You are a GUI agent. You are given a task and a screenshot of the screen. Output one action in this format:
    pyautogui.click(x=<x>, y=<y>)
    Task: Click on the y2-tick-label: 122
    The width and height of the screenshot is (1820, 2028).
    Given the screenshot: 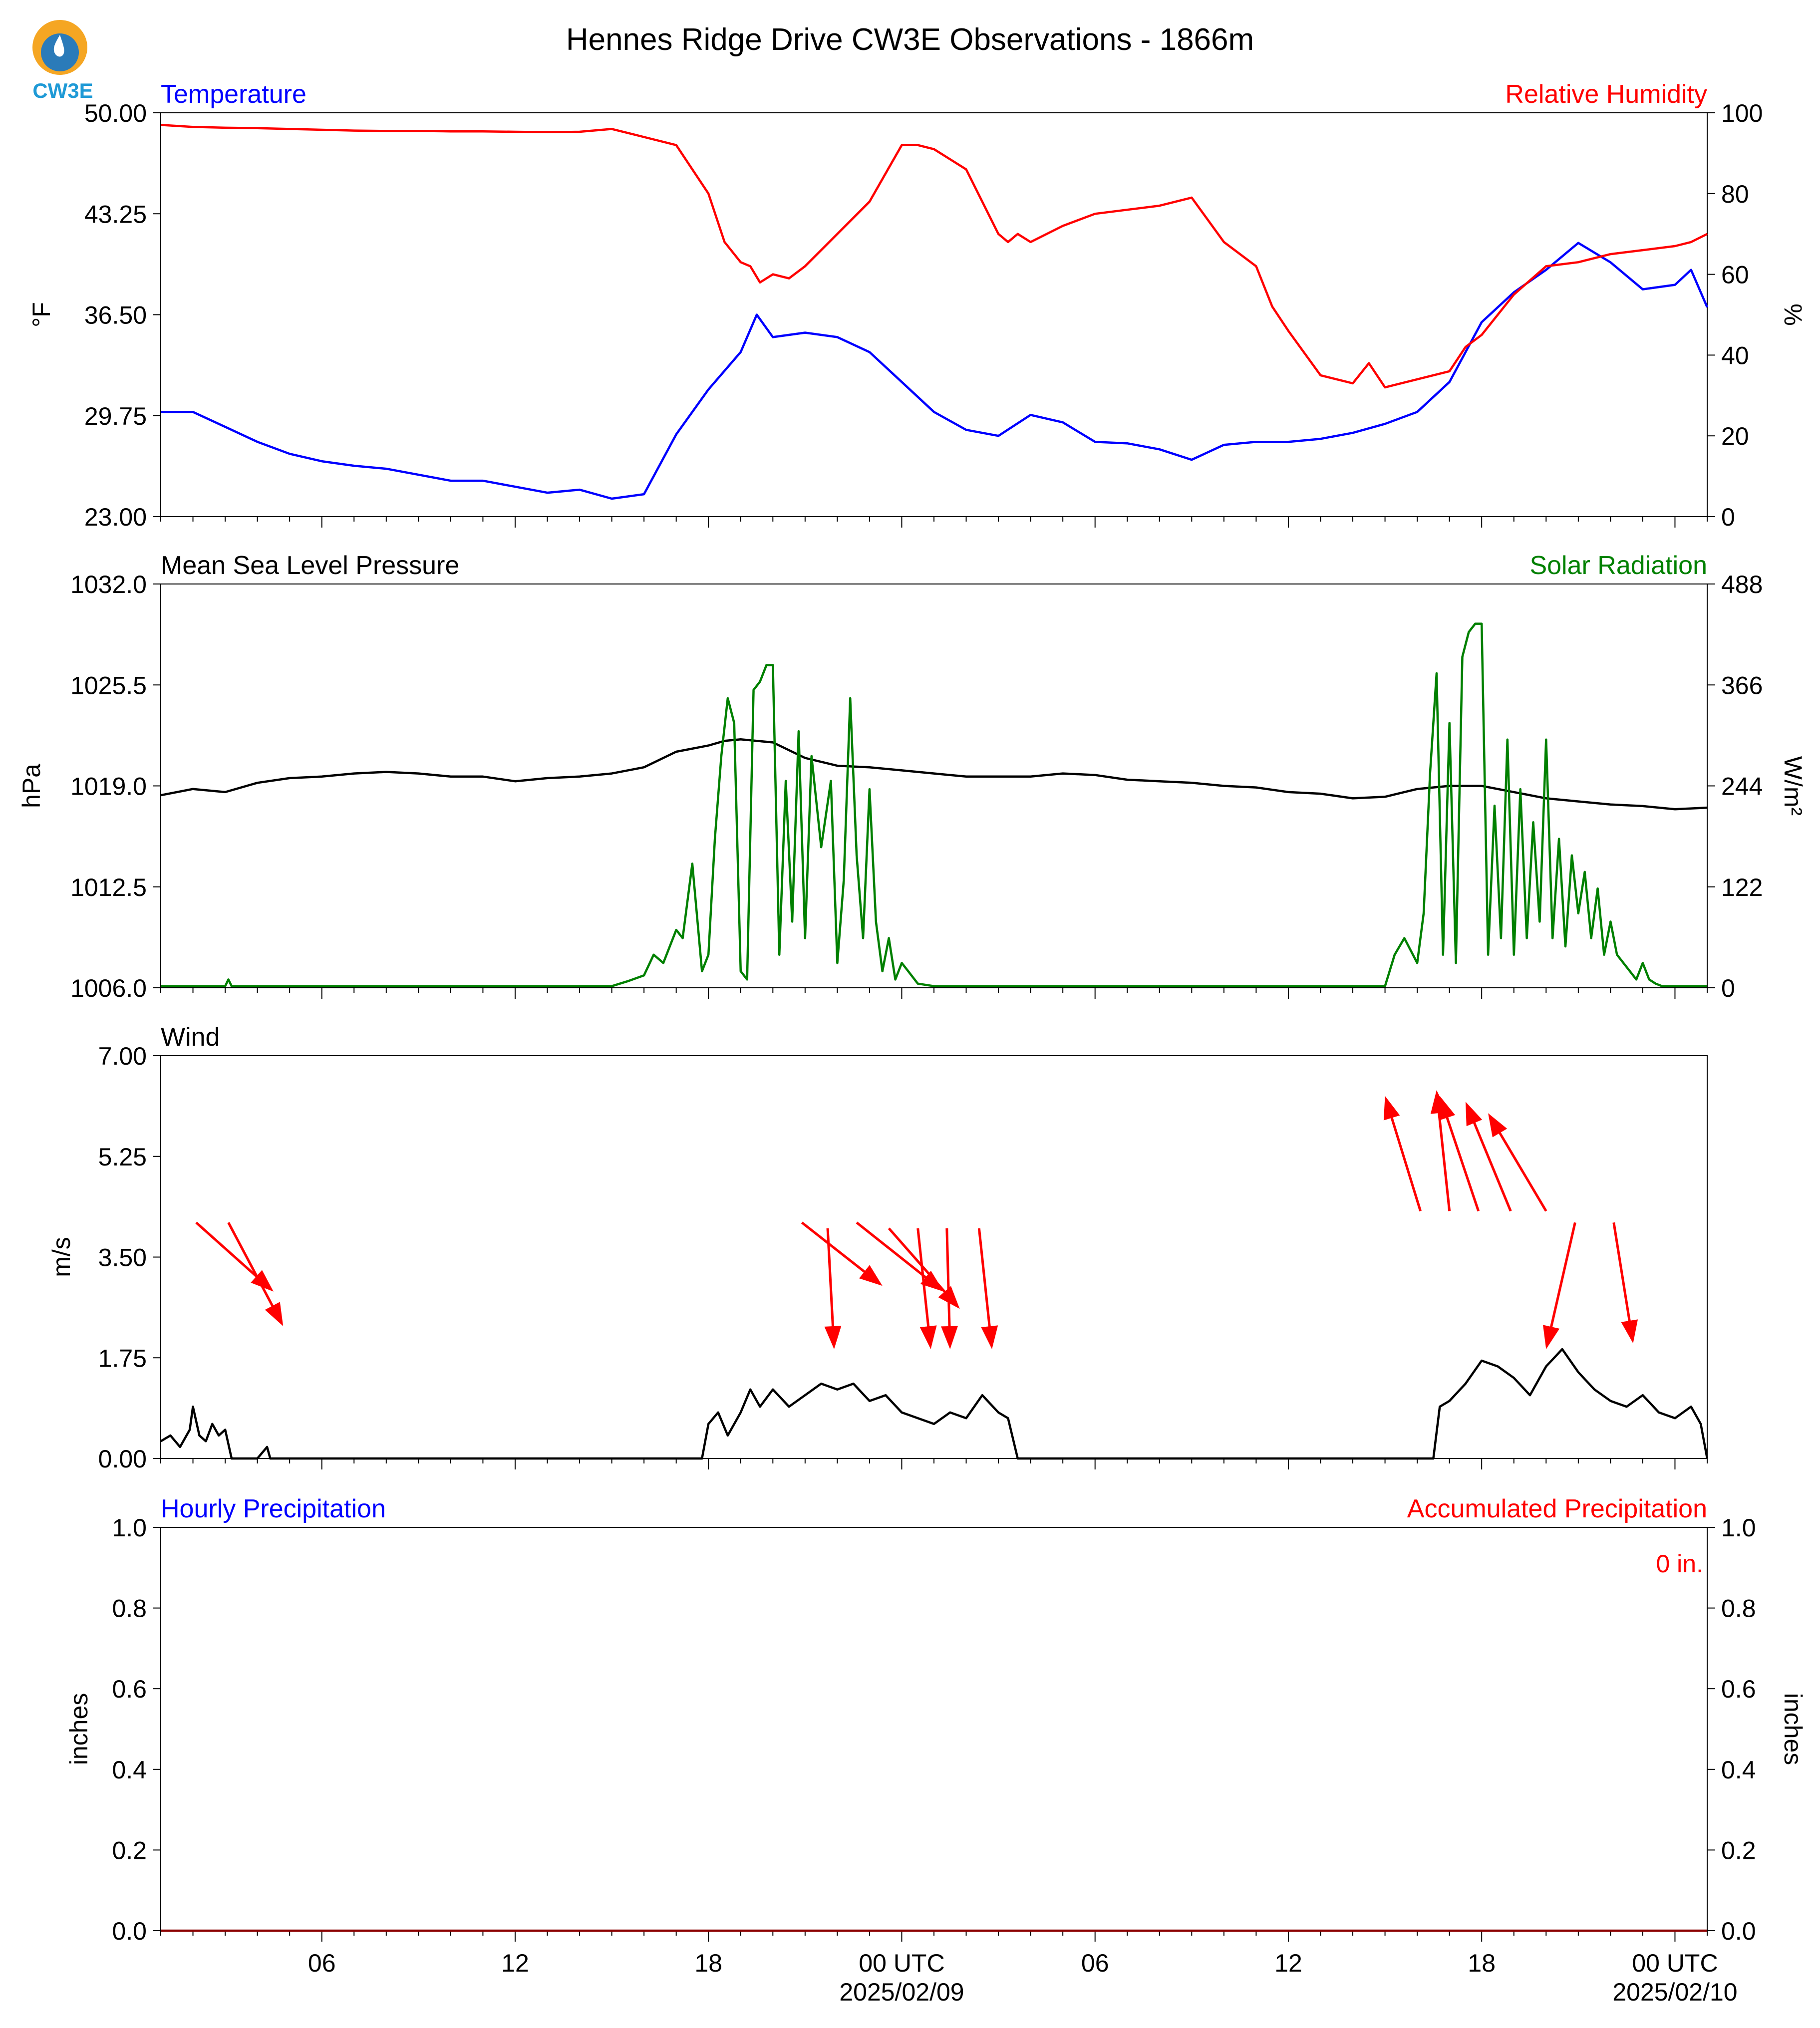 What is the action you would take?
    pyautogui.click(x=1742, y=887)
    